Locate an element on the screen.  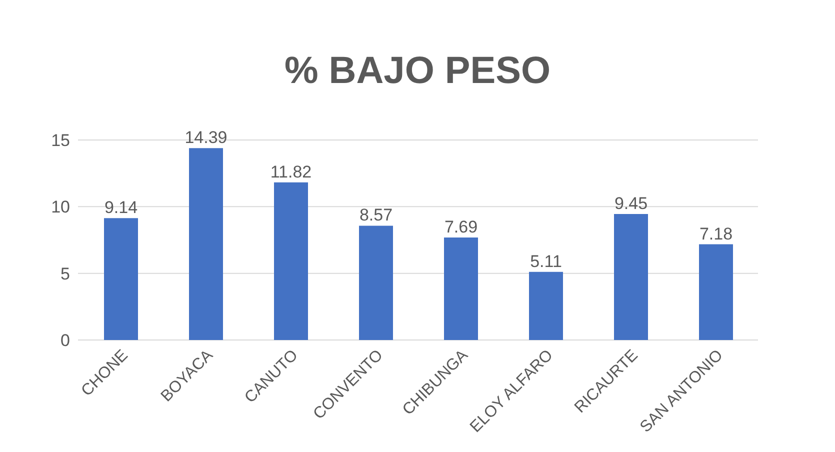
y-tick-label: 10 is located at coordinates (60, 207).